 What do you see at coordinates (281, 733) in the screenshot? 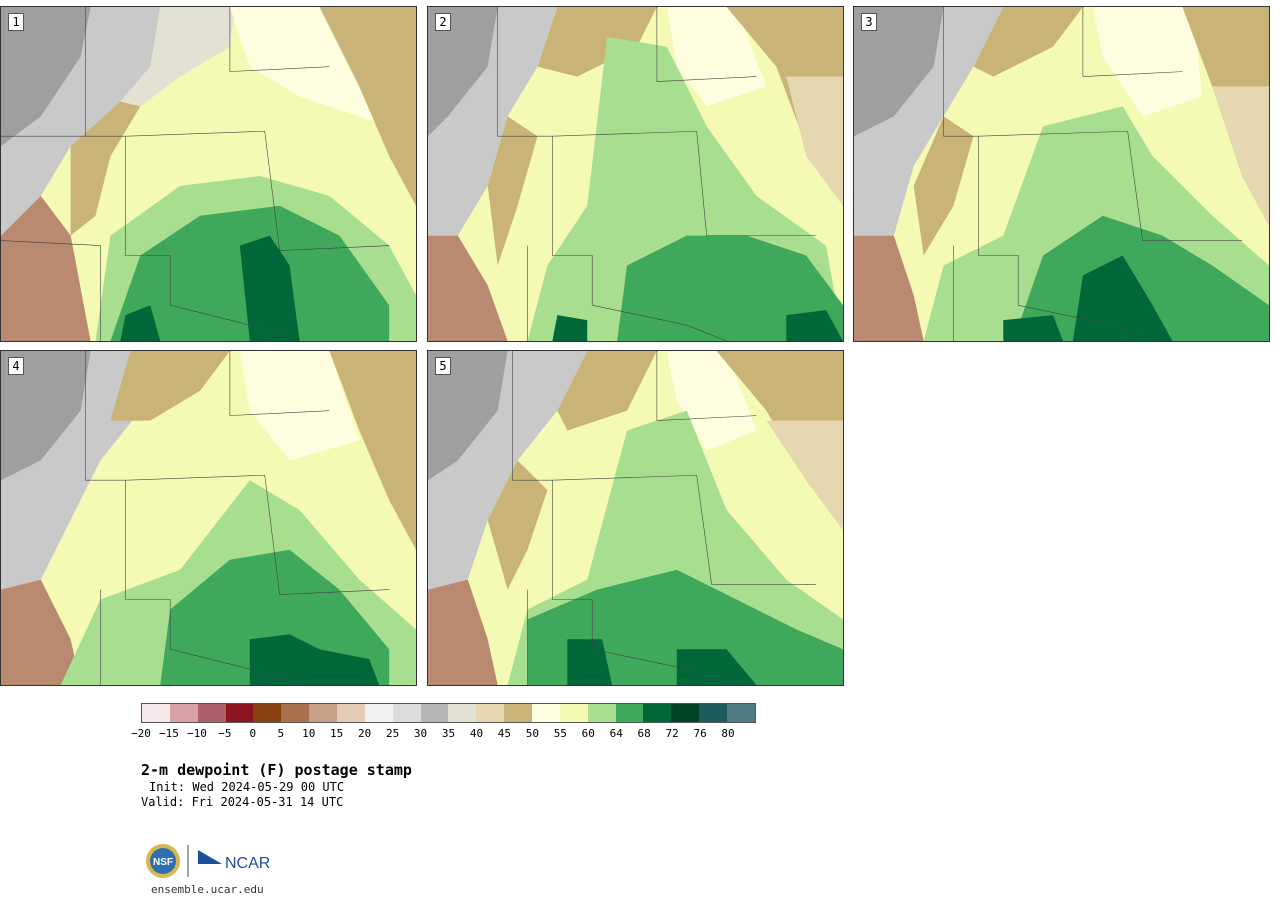
I see `colorbar-tick-label: 5` at bounding box center [281, 733].